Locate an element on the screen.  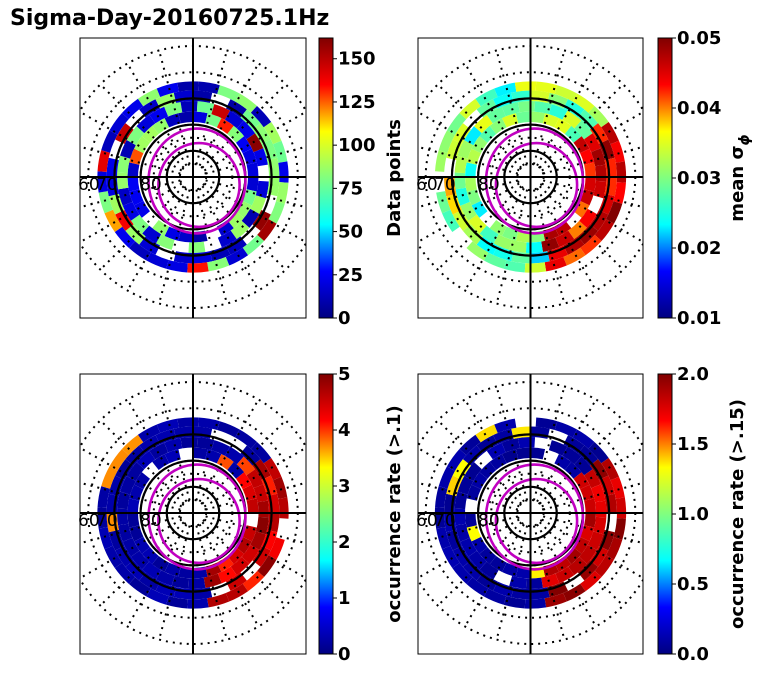
colorbar-tick-label: 0.04 is located at coordinates (699, 108).